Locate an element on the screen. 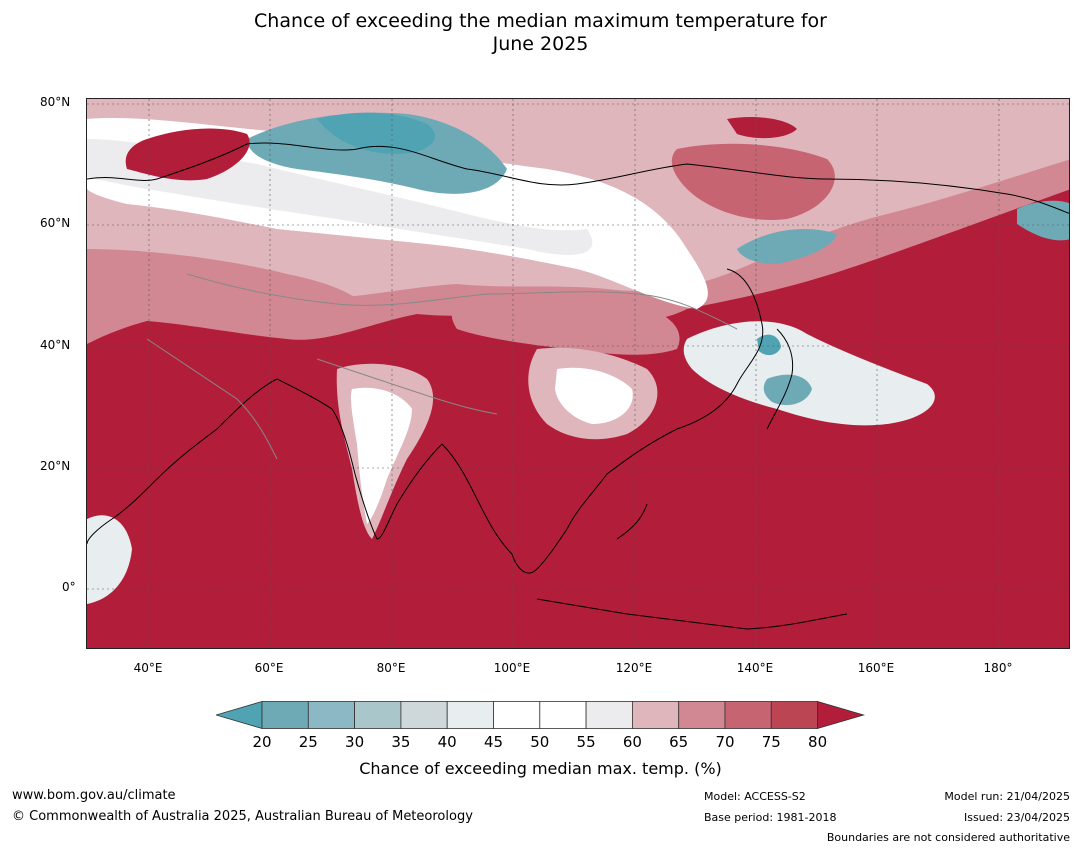 Image resolution: width=1081 pixels, height=850 pixels. footer-model: Model: ACCESS-S2 is located at coordinates (755, 796).